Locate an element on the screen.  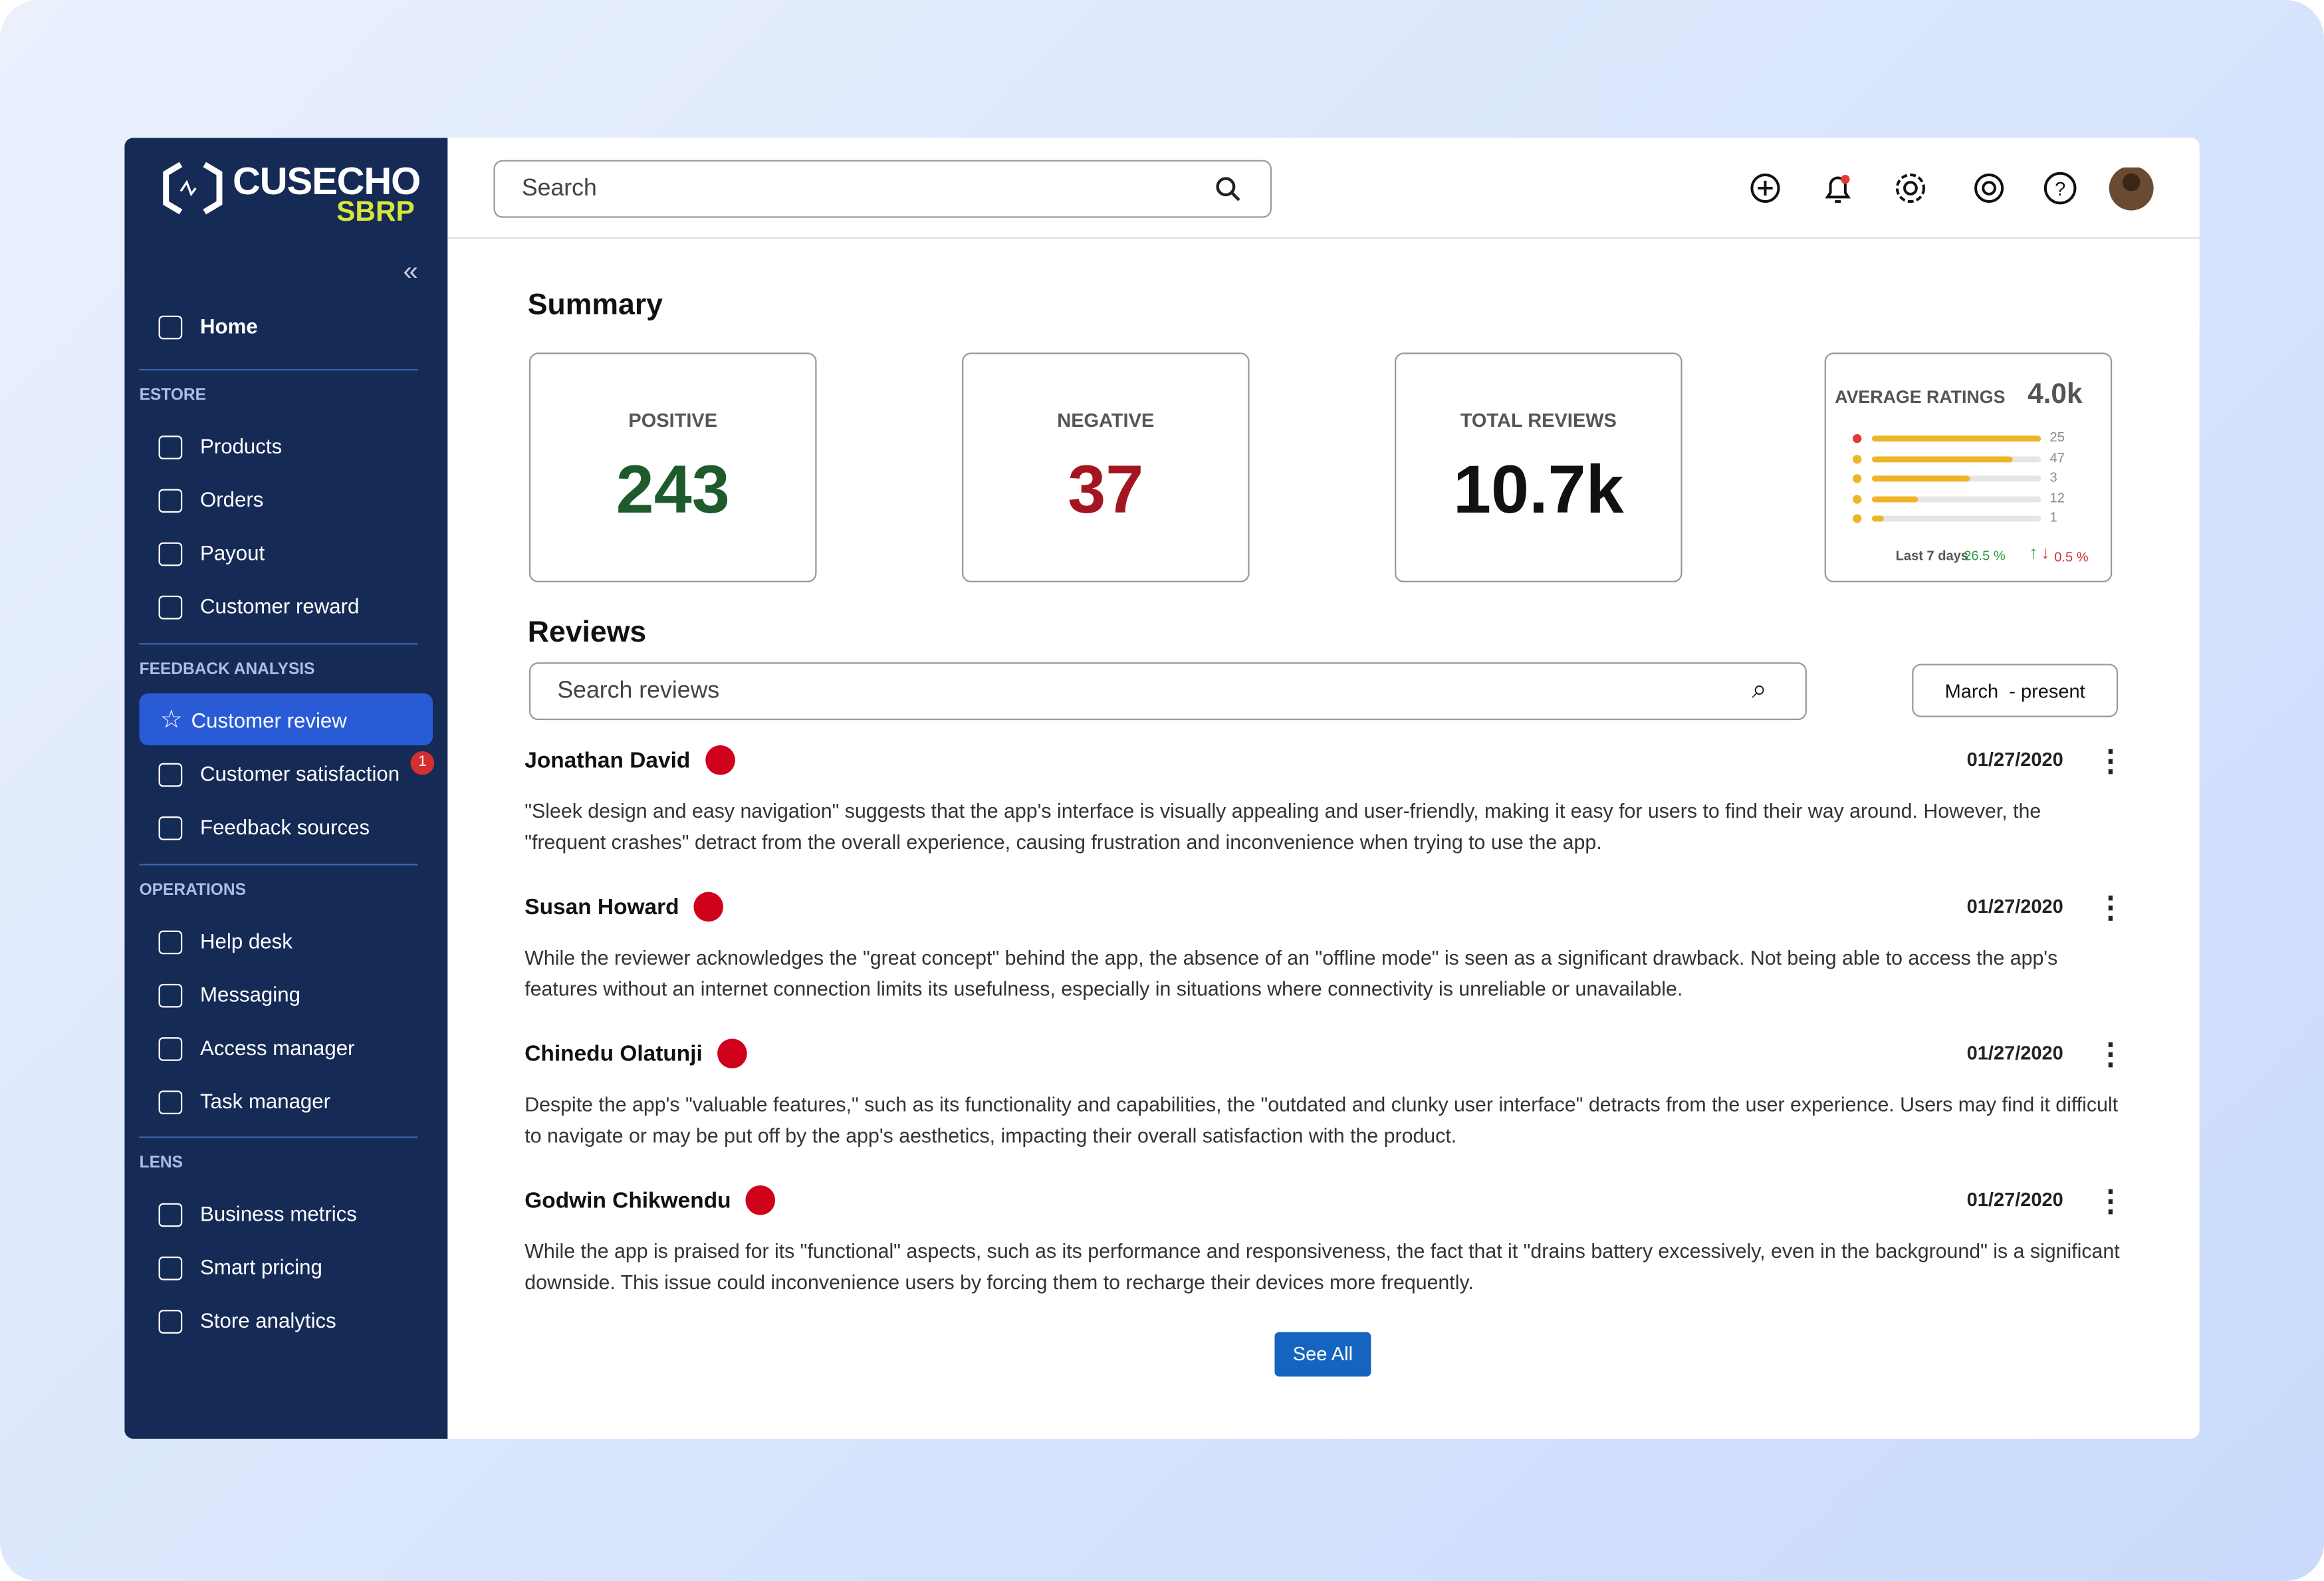
ratings-value: 4.0k is located at coordinates (2055, 395).